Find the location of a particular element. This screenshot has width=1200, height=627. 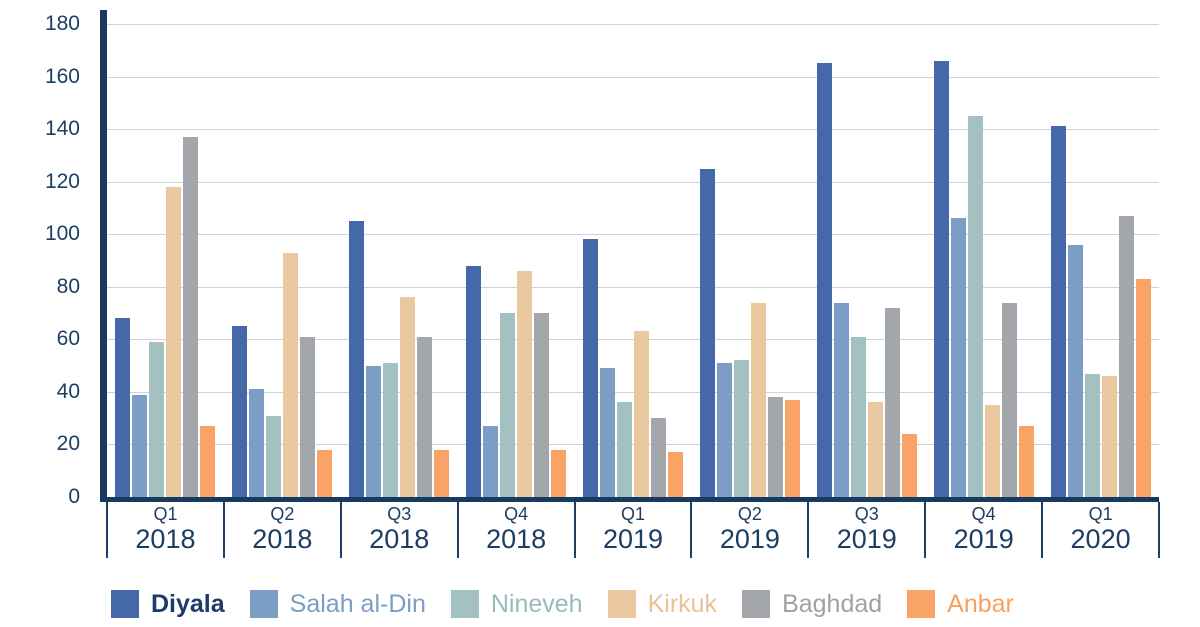

y-tick-label: 40 is located at coordinates (68, 391).